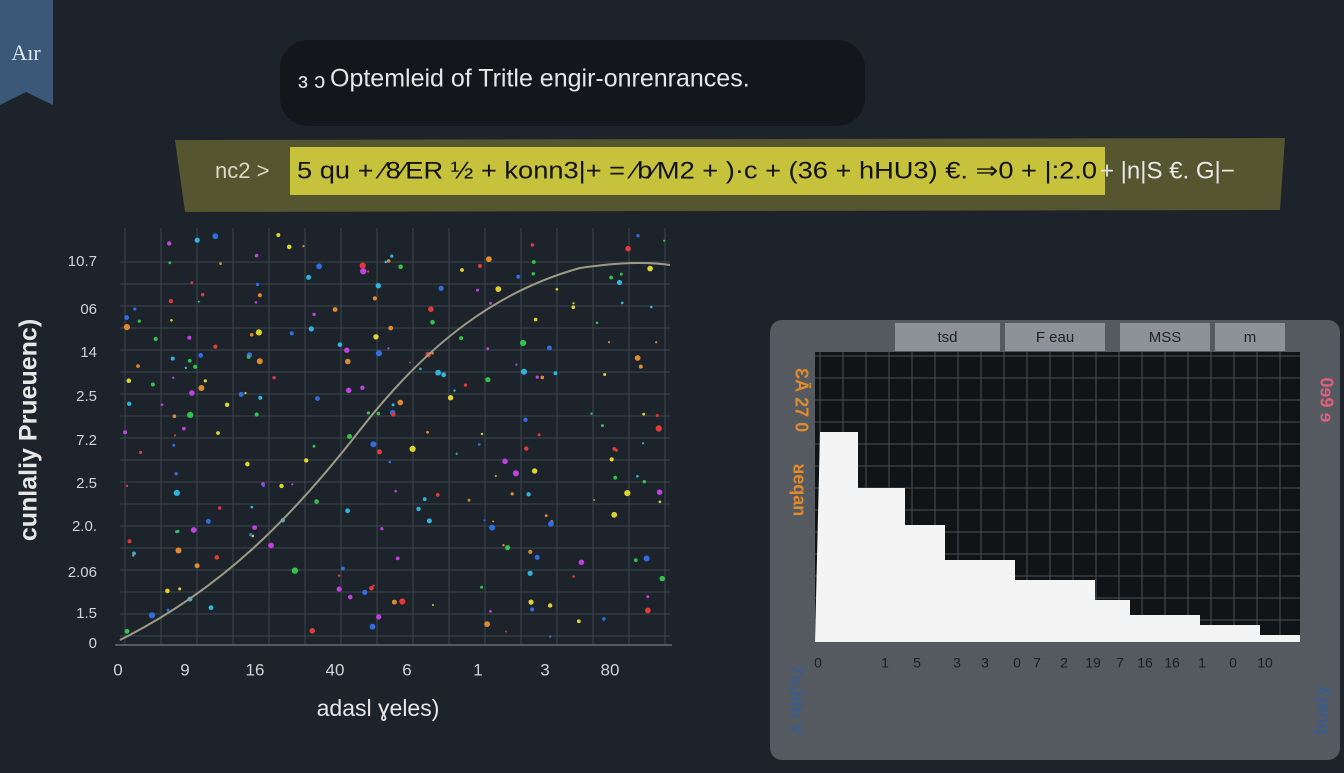 The image size is (1344, 773). What do you see at coordinates (406, 669) in the screenshot?
I see `x-tick-label: 6` at bounding box center [406, 669].